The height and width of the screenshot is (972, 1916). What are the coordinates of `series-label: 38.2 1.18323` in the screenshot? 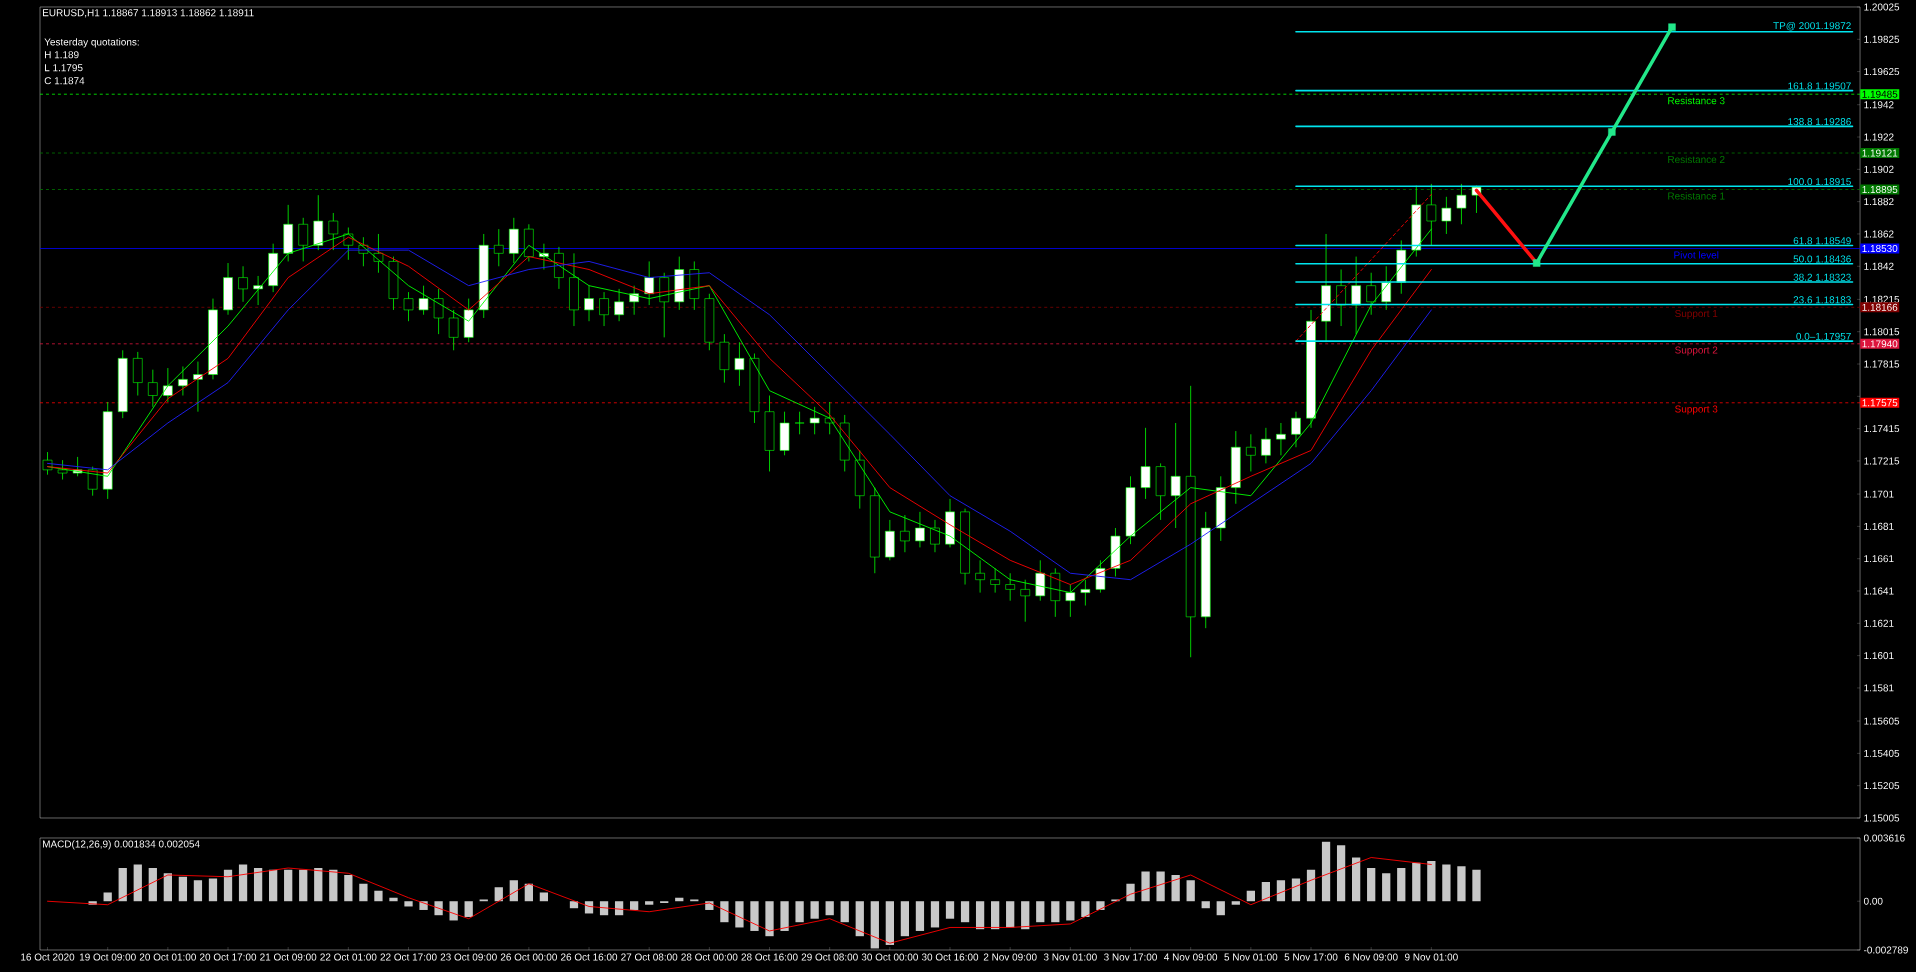 It's located at (1822, 277).